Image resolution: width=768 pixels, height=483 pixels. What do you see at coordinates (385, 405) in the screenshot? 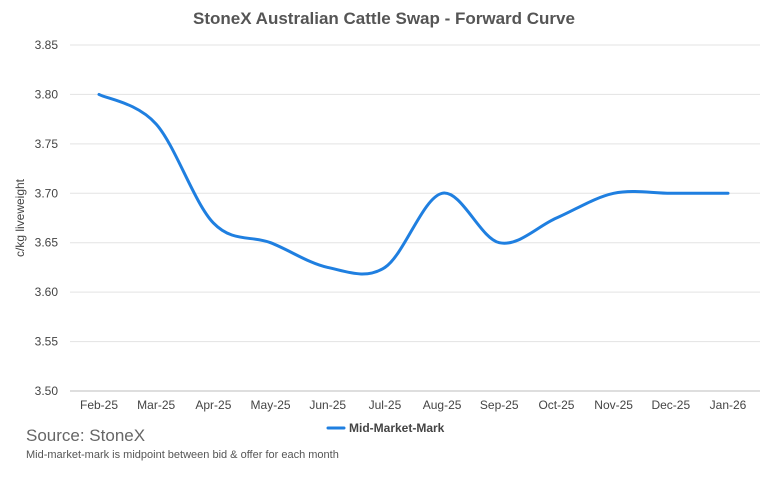
I see `x-tick-label: Jul-25` at bounding box center [385, 405].